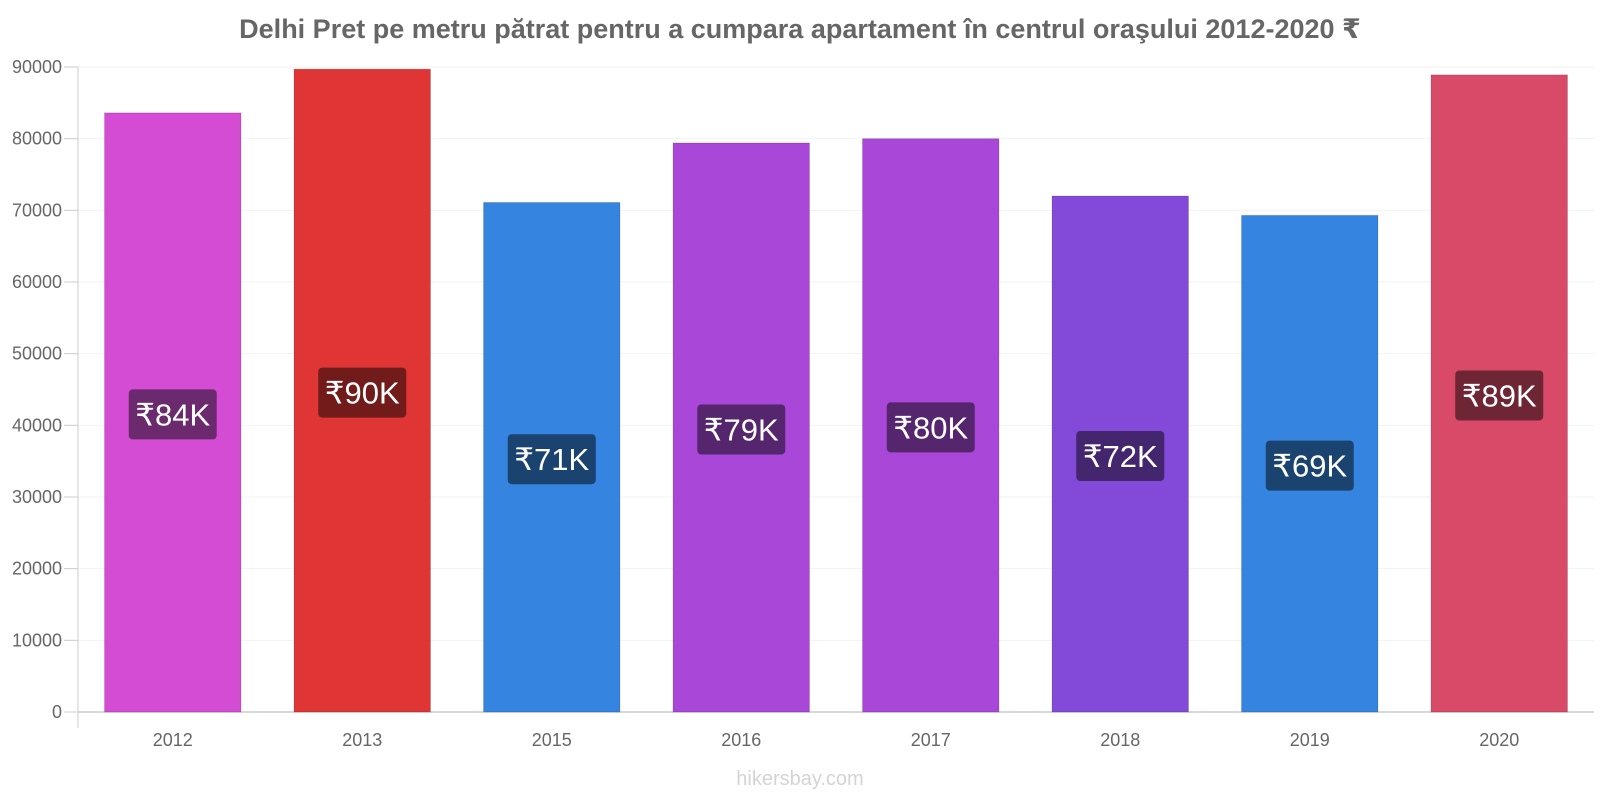 This screenshot has width=1600, height=800. What do you see at coordinates (37, 282) in the screenshot?
I see `y-tick-label: 60000` at bounding box center [37, 282].